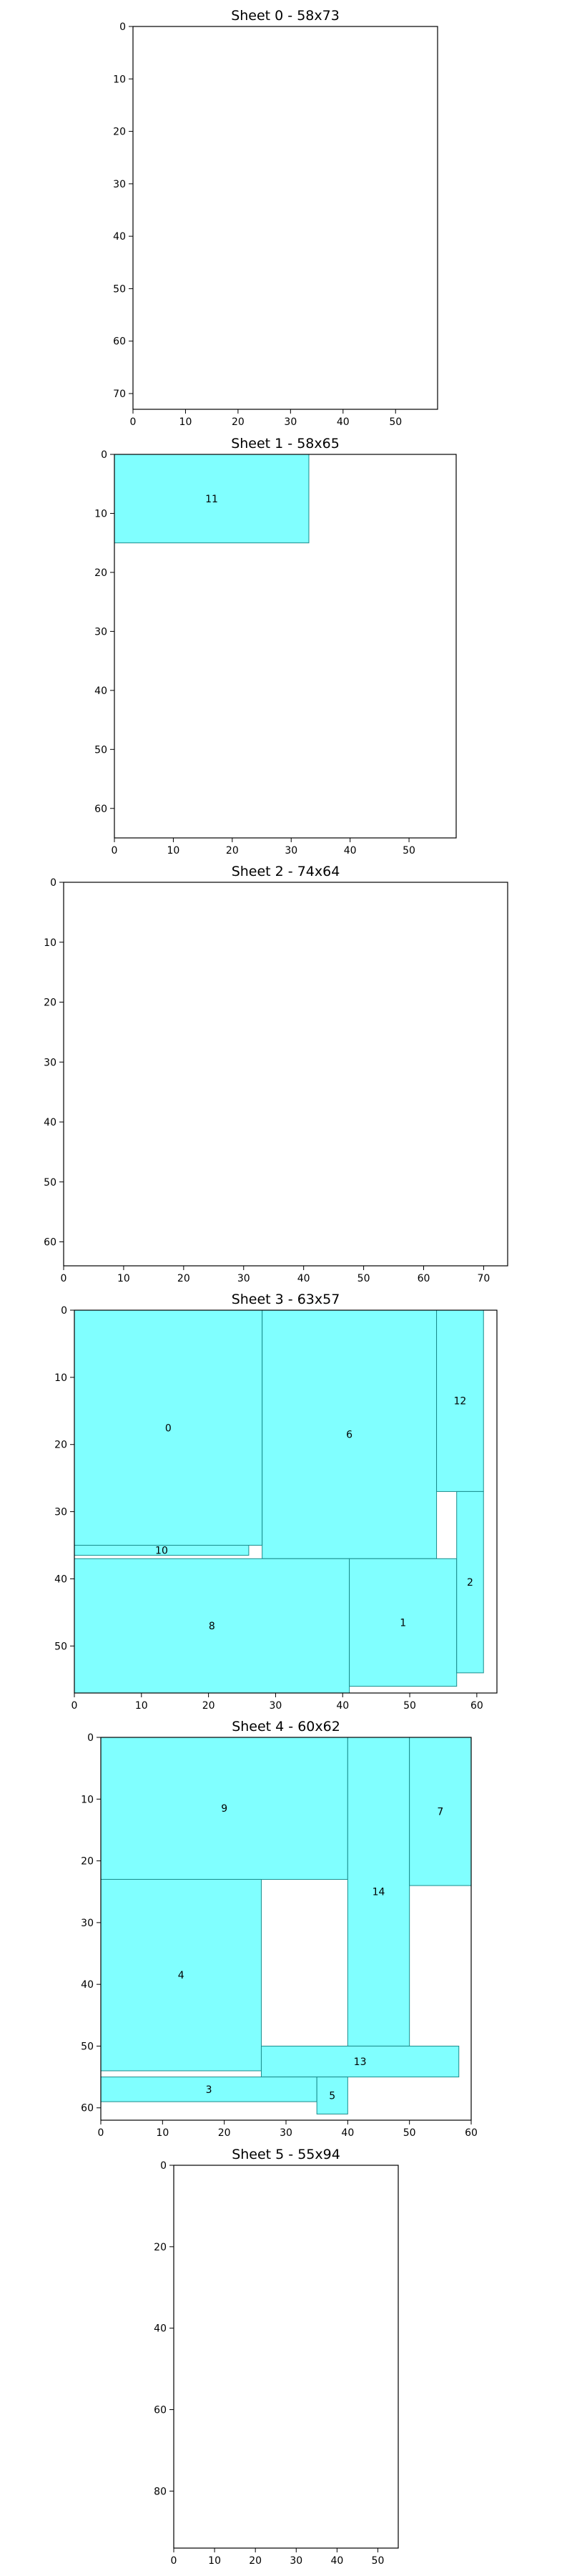 Image resolution: width=572 pixels, height=2576 pixels. What do you see at coordinates (53, 883) in the screenshot?
I see `sheet-2-ytick-label: 0` at bounding box center [53, 883].